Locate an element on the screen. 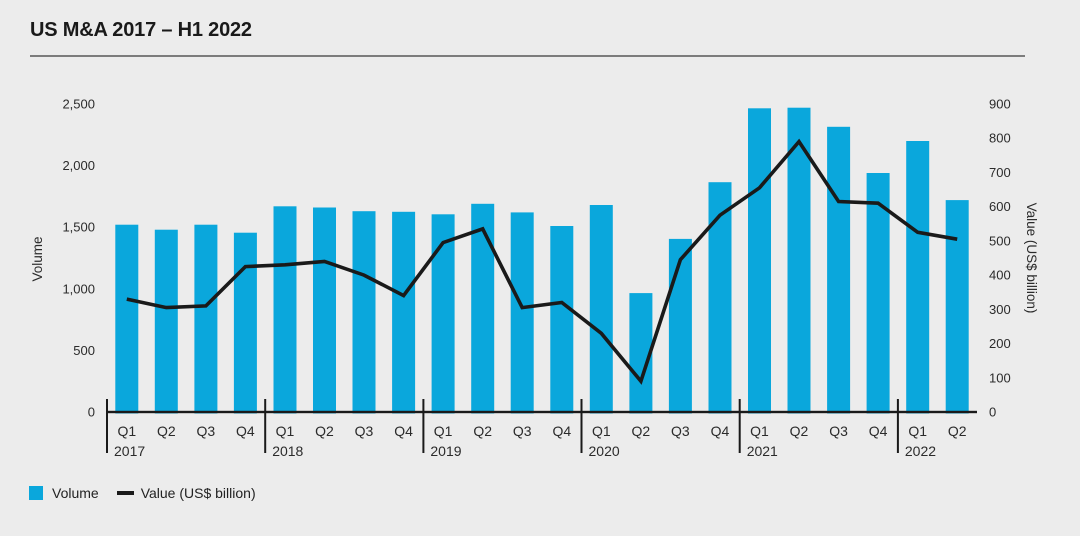 The image size is (1080, 536). right-axis-tick-label: 500 is located at coordinates (1000, 240).